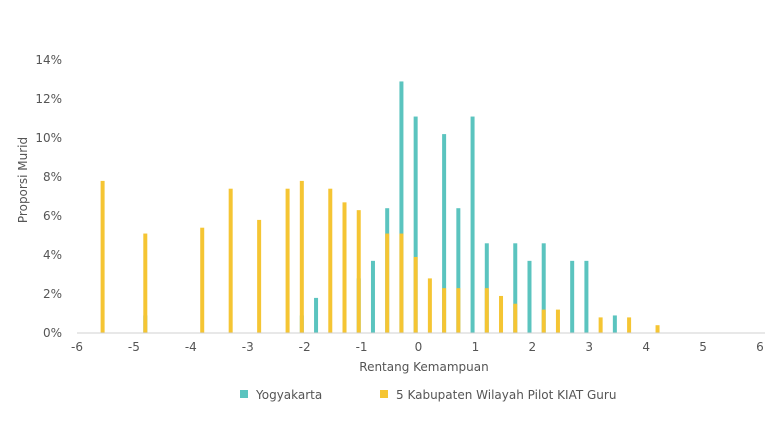 This screenshot has width=780, height=444. Describe the element at coordinates (191, 347) in the screenshot. I see `x-tick-label: -4` at that location.